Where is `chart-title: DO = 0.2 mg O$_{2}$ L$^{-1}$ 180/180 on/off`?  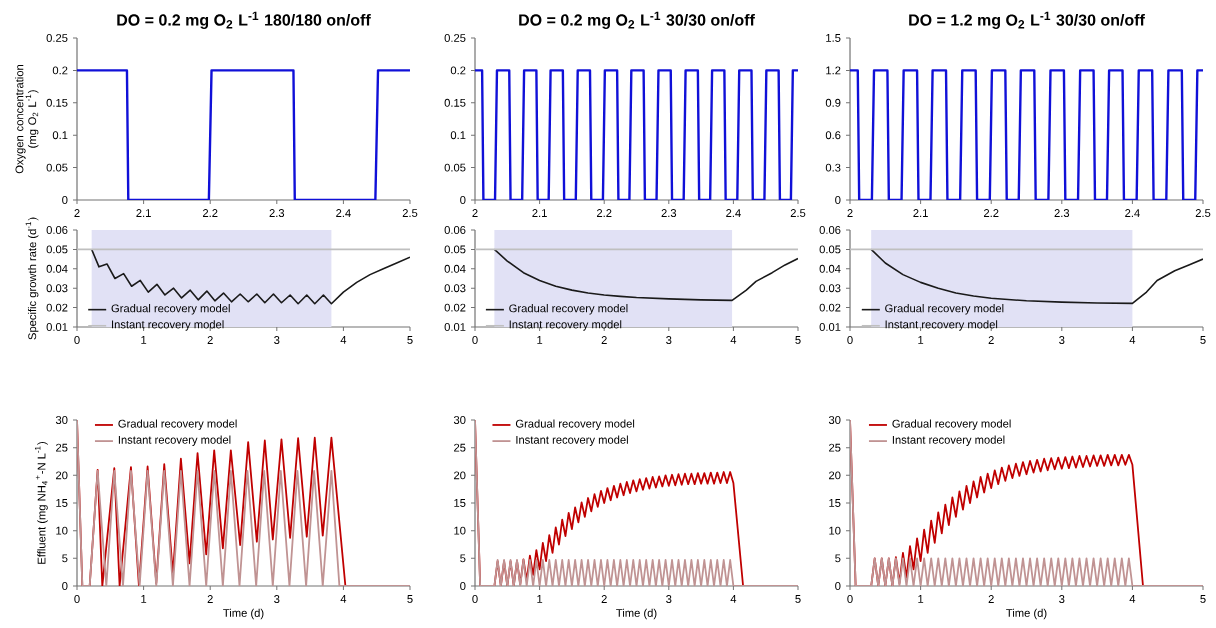 chart-title: DO = 0.2 mg O$_{2}$ L$^{-1}$ 180/180 on/off is located at coordinates (244, 20).